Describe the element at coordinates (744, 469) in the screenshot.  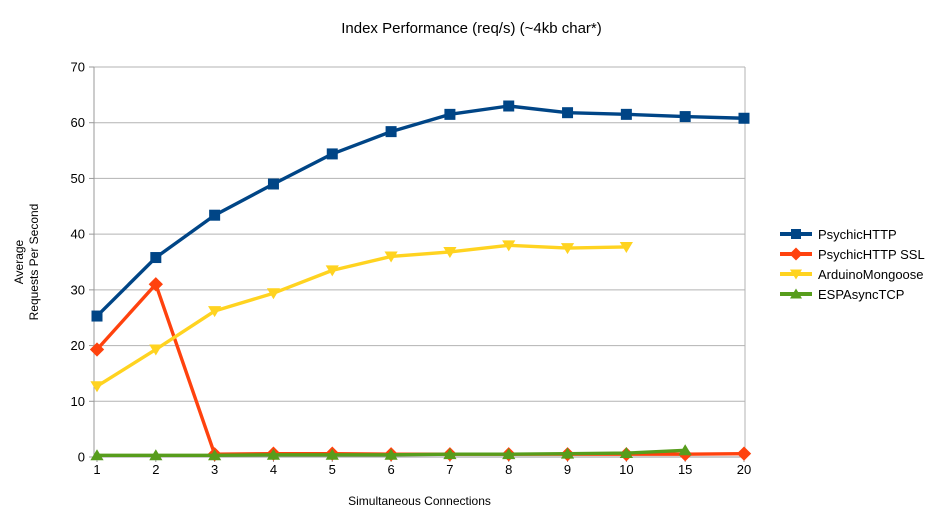
I see `x-tick-label: 20` at that location.